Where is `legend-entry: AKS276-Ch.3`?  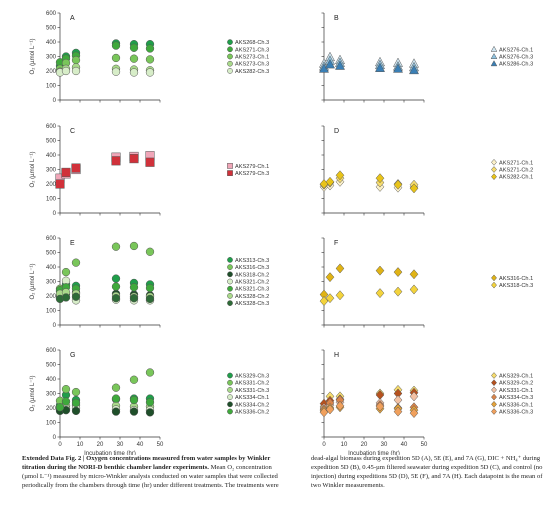
legend-entry: AKS276-Ch.3 is located at coordinates (511, 56).